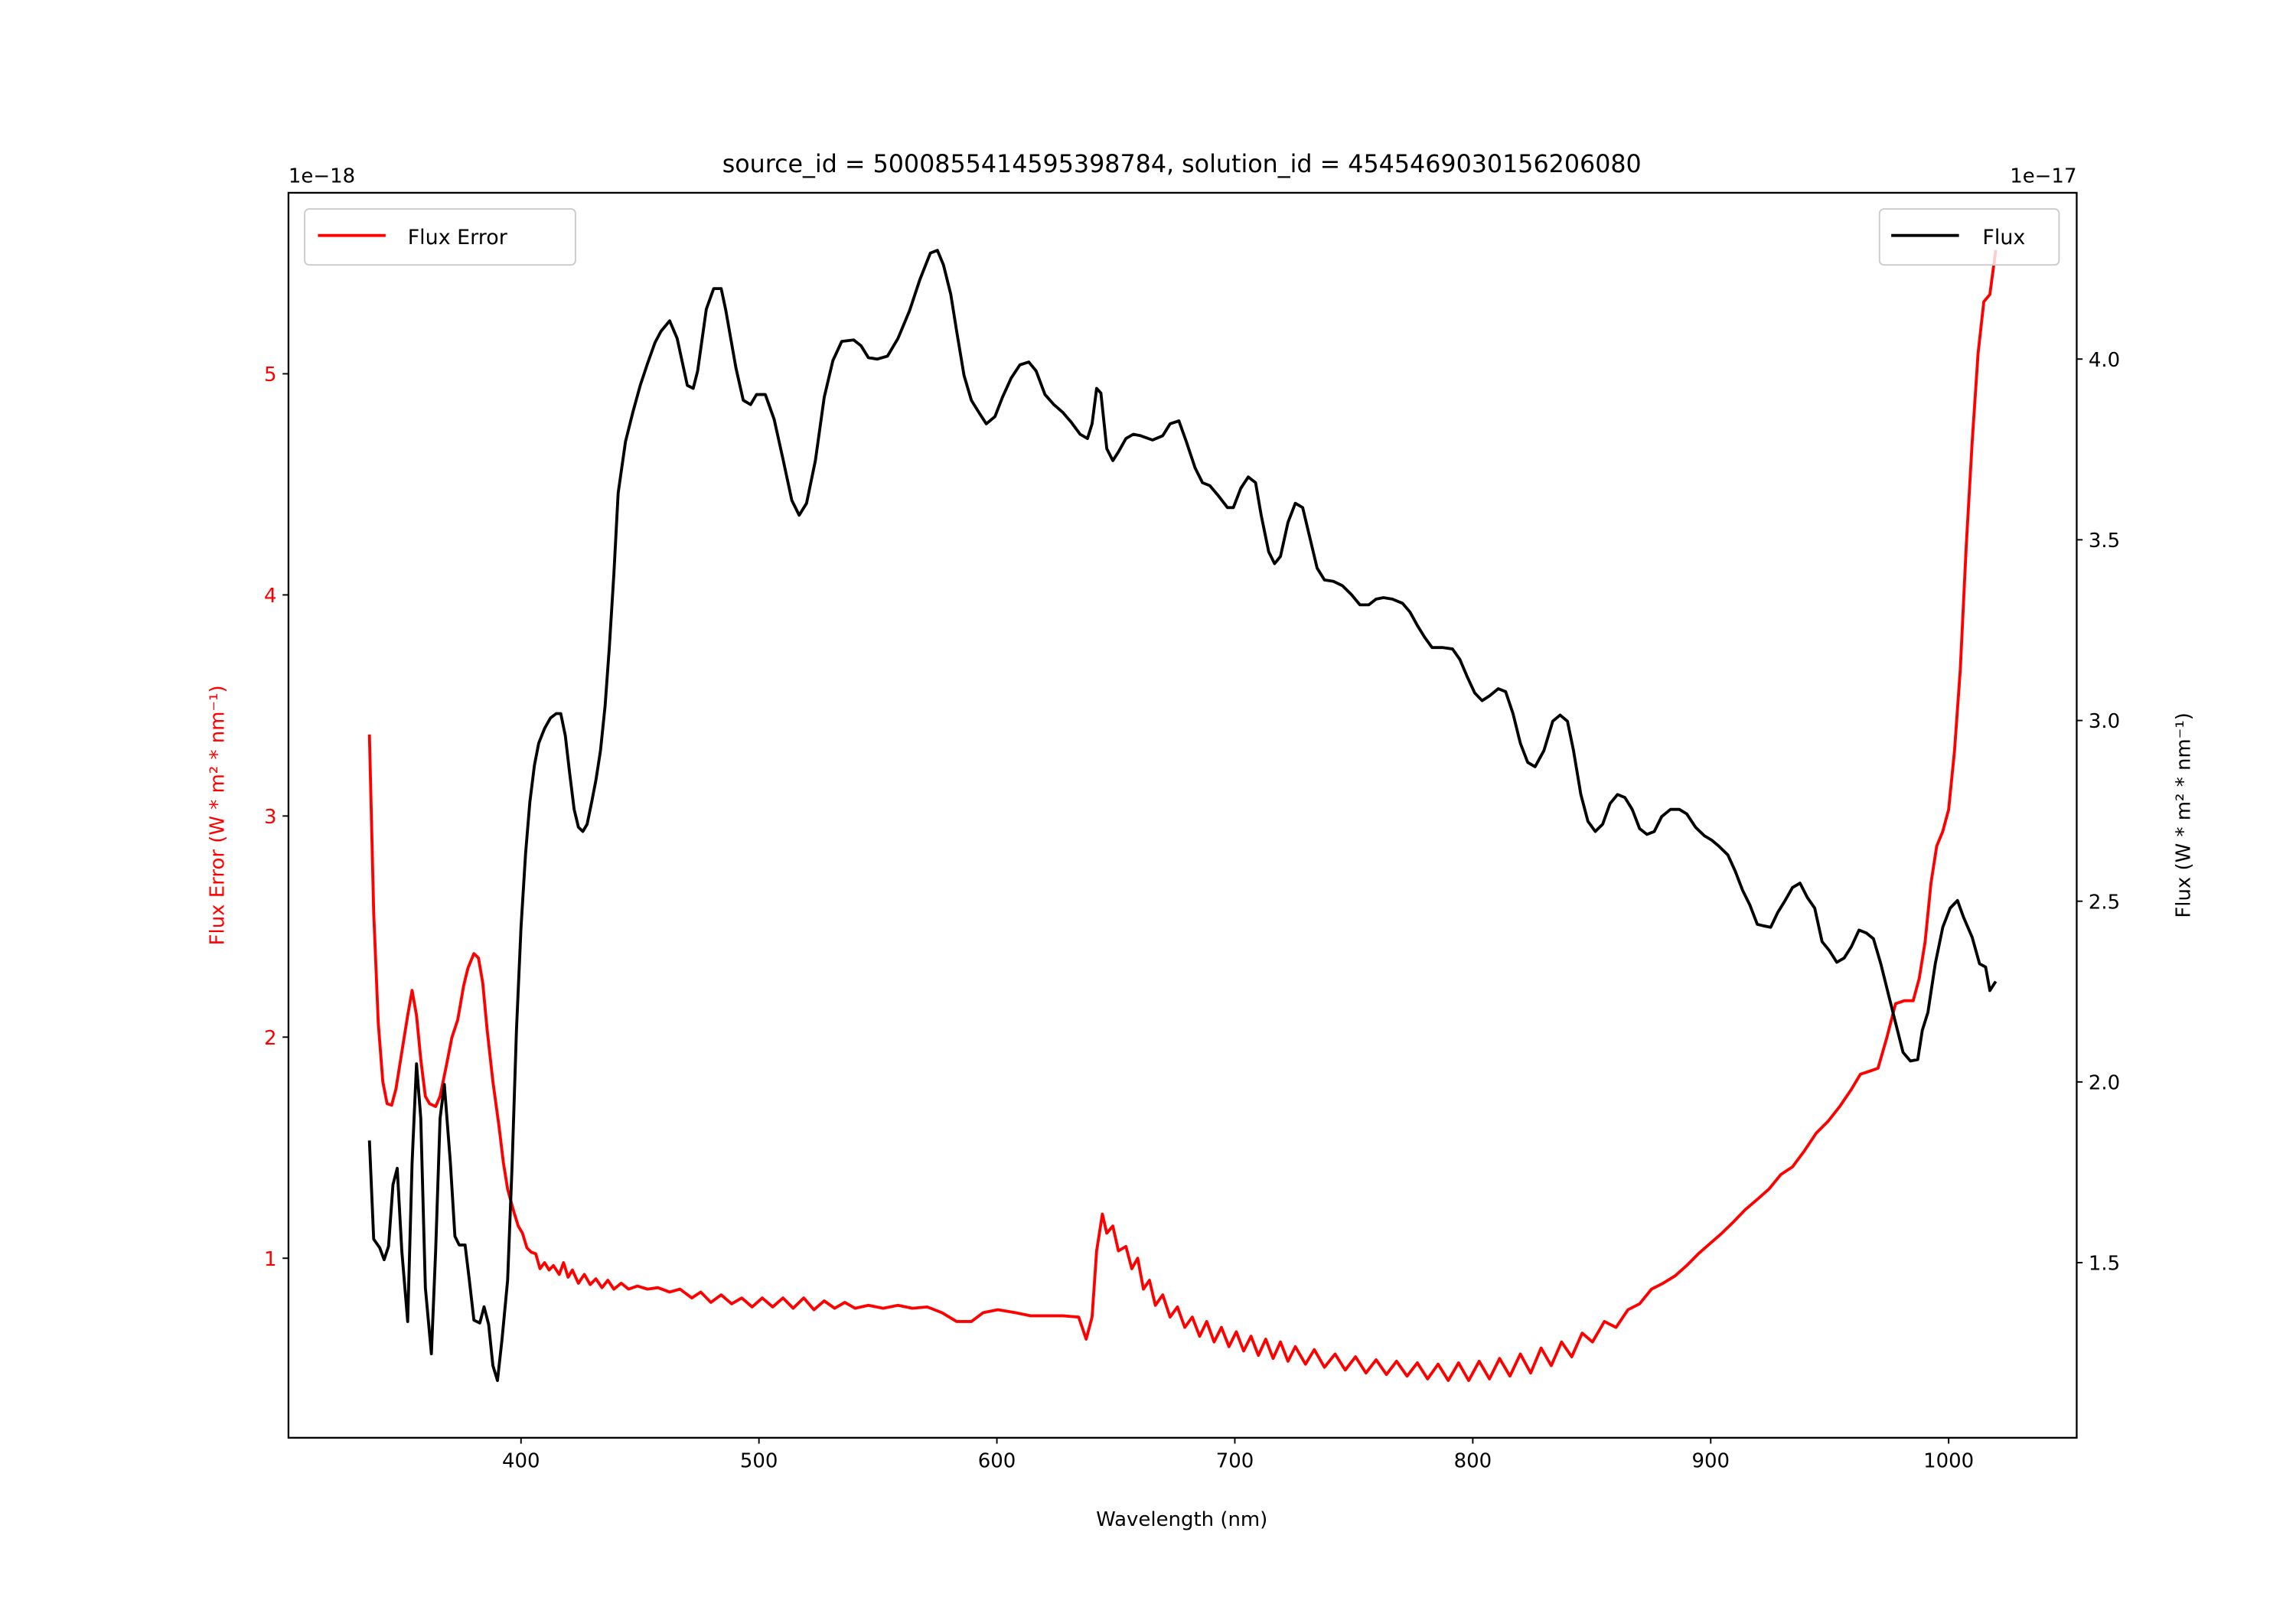  What do you see at coordinates (270, 1038) in the screenshot?
I see `left-y-tick-label: 2` at bounding box center [270, 1038].